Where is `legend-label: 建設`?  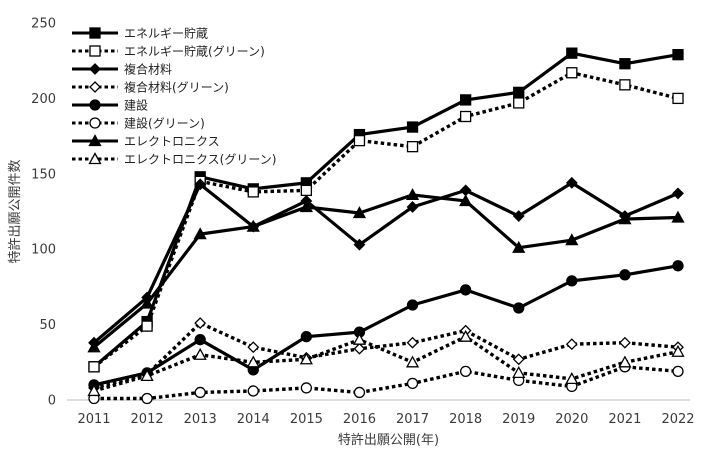 legend-label: 建設 is located at coordinates (136, 105).